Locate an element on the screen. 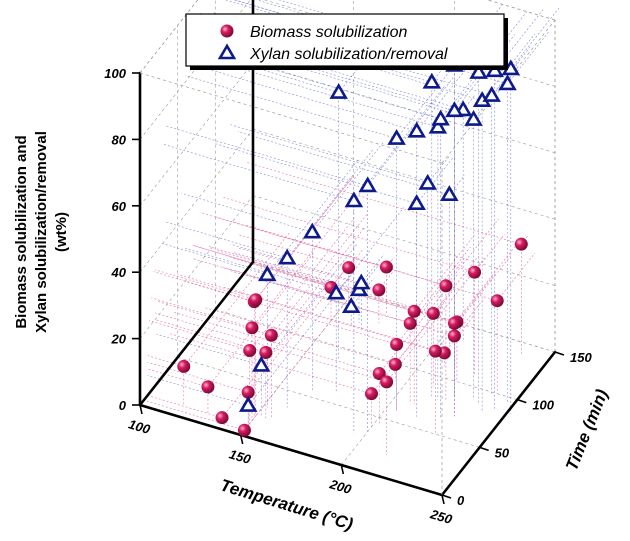 The image size is (630, 541). legend-box is located at coordinates (345, 40).